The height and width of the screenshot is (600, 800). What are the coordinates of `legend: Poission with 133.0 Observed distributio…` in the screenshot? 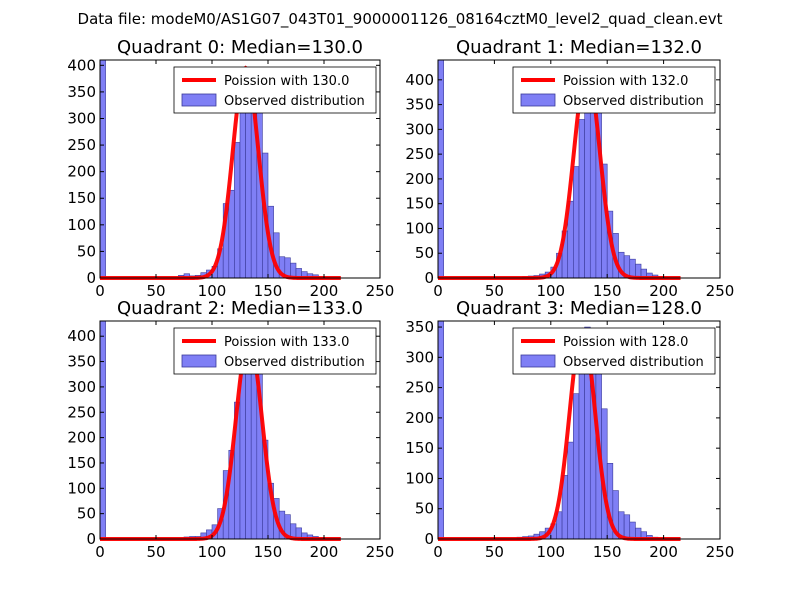 It's located at (275, 351).